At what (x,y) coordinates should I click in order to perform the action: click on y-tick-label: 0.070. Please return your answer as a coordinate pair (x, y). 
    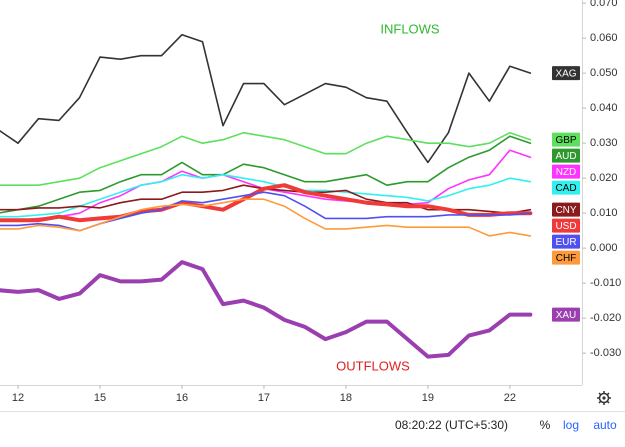
    Looking at the image, I should click on (604, 4).